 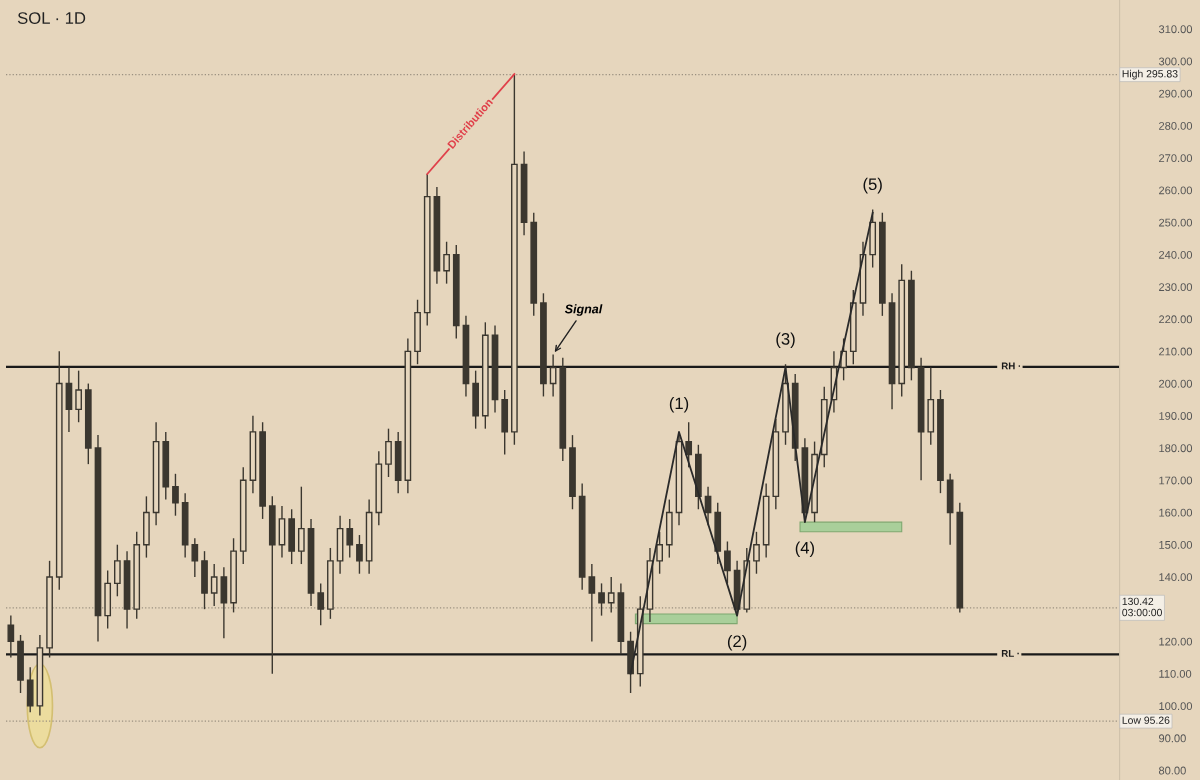 What do you see at coordinates (1176, 512) in the screenshot?
I see `y-tick-label: 160.00` at bounding box center [1176, 512].